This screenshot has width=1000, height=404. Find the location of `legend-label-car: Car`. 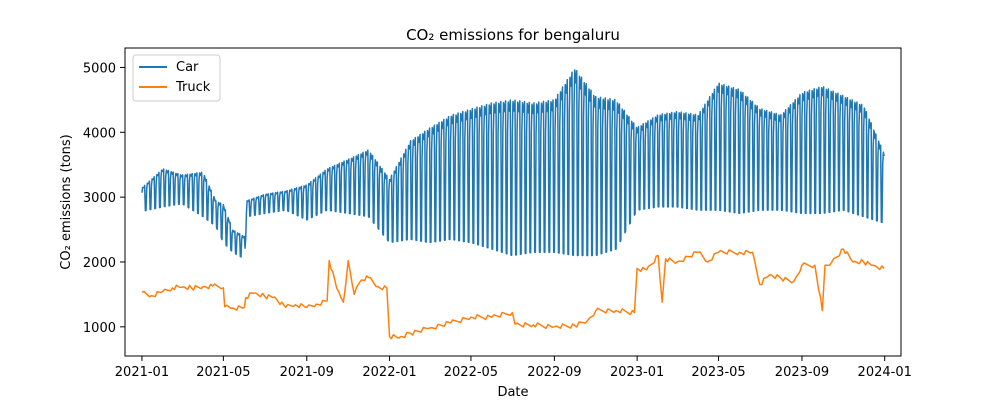

legend-label-car: Car is located at coordinates (187, 67).